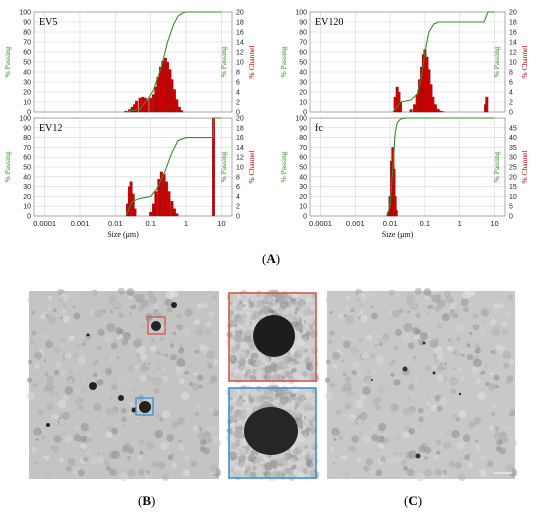 This screenshot has width=550, height=516. What do you see at coordinates (27, 197) in the screenshot?
I see `ytick-left-label: 20` at bounding box center [27, 197].